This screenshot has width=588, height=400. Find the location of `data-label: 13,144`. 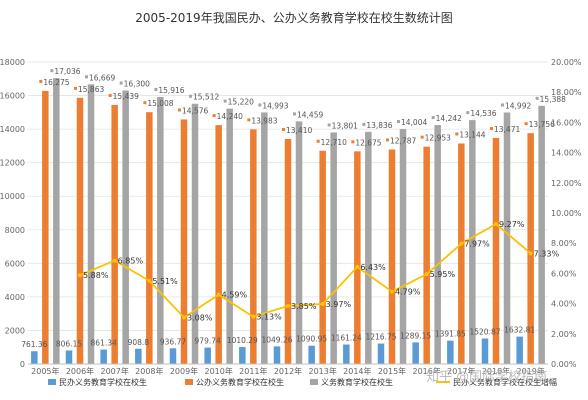

data-label: 13,144 is located at coordinates (472, 134).